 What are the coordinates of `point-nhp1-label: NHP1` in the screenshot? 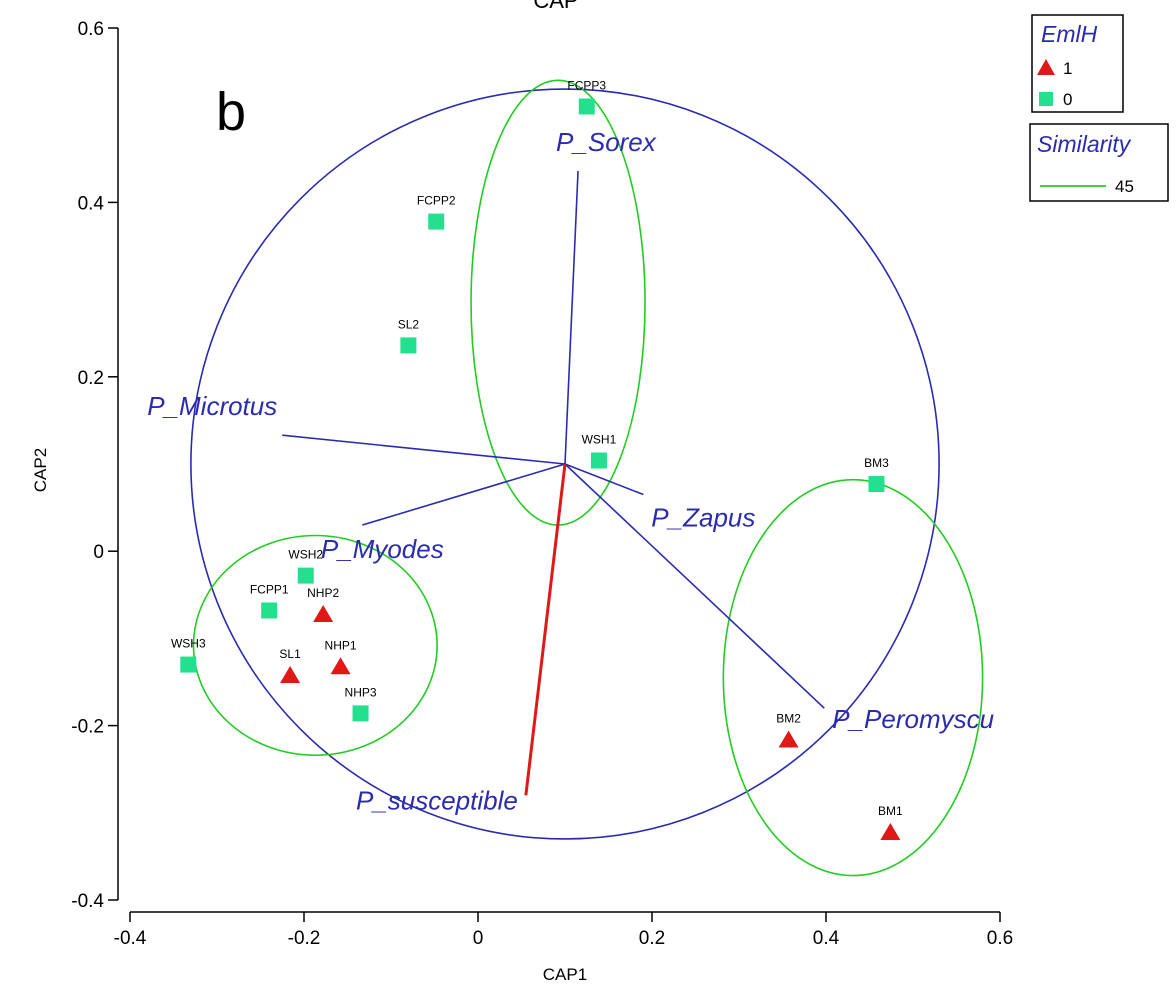 It's located at (341, 645).